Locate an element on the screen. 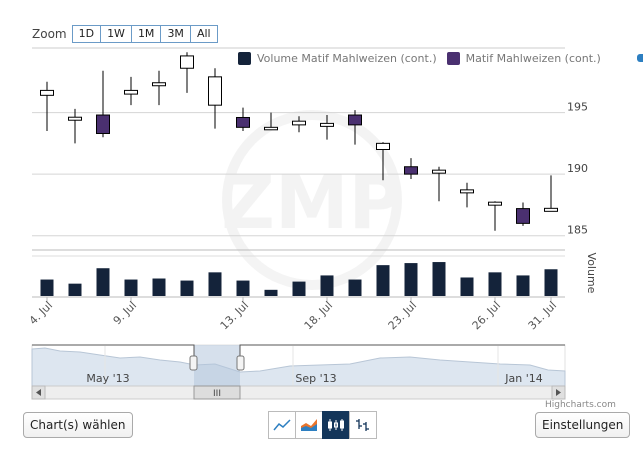  ohlc-icon is located at coordinates (362, 425).